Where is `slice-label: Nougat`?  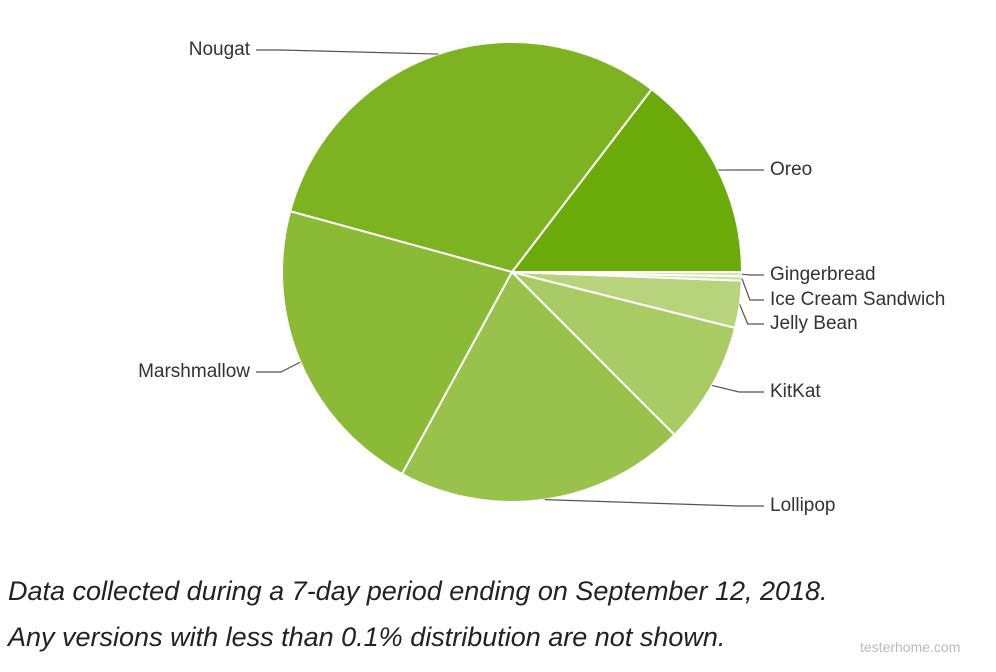
slice-label: Nougat is located at coordinates (220, 49).